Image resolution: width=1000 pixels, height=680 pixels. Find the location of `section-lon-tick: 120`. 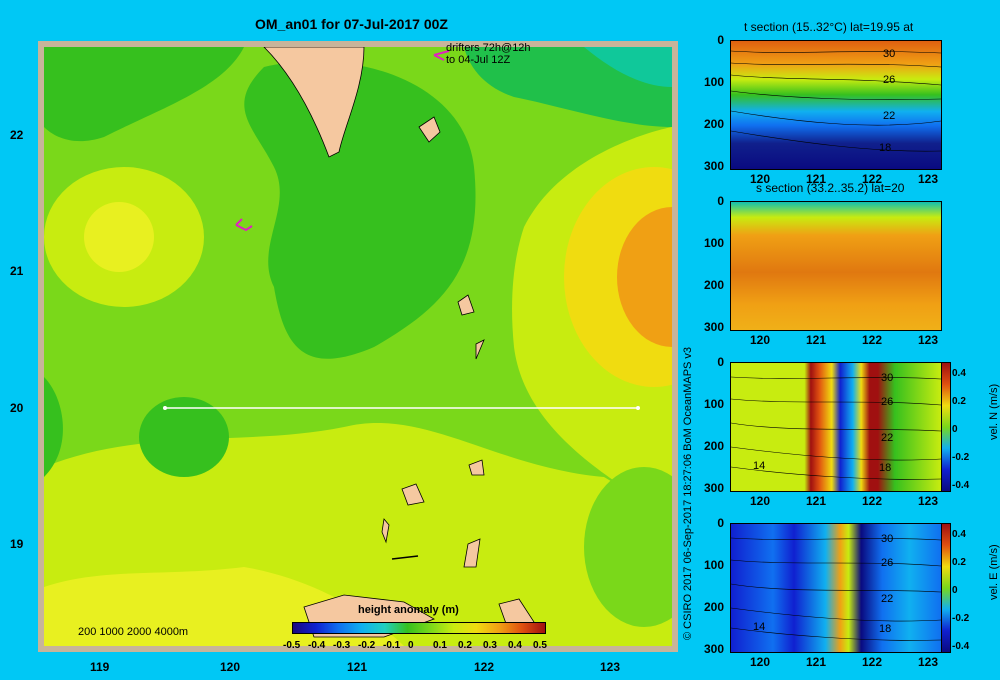

section-lon-tick: 120 is located at coordinates (760, 179).